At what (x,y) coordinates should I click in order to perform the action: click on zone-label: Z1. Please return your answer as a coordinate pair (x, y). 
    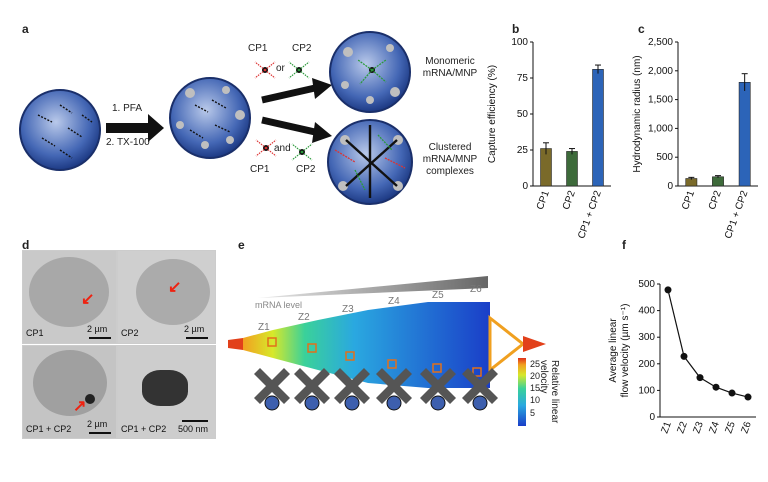
    Looking at the image, I should click on (264, 327).